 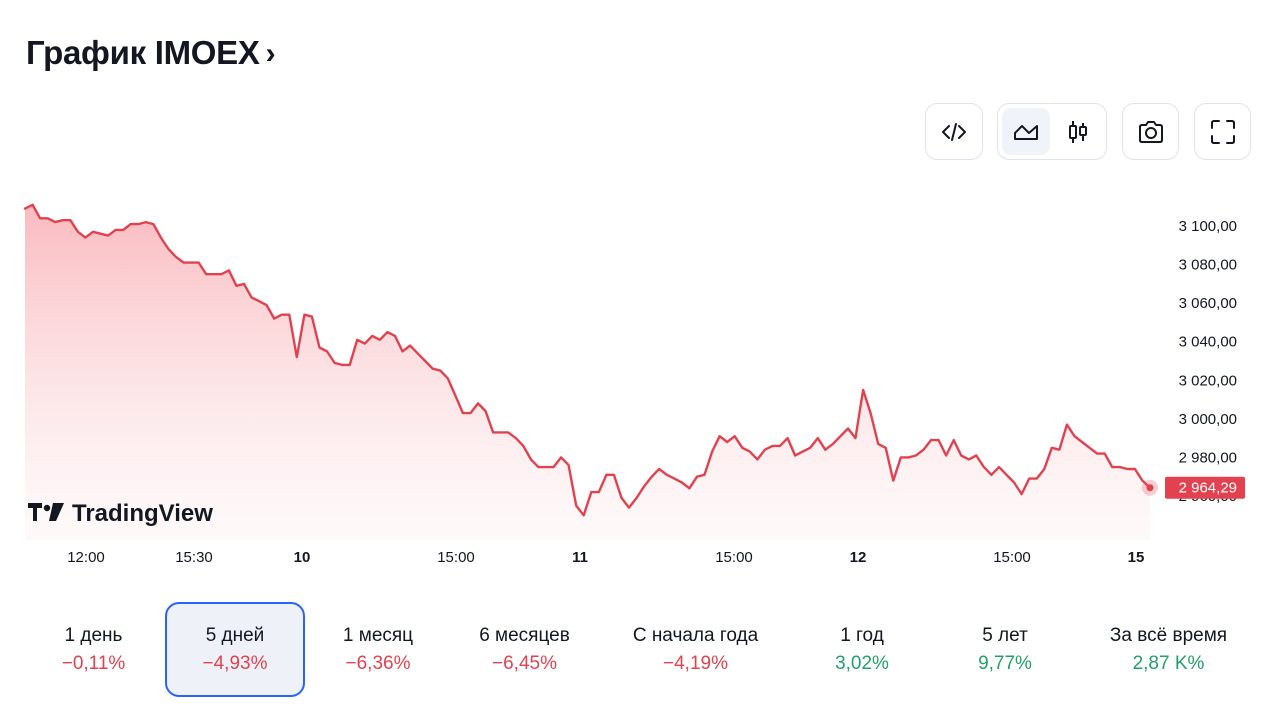 I want to click on area-chart-icon, so click(x=1026, y=132).